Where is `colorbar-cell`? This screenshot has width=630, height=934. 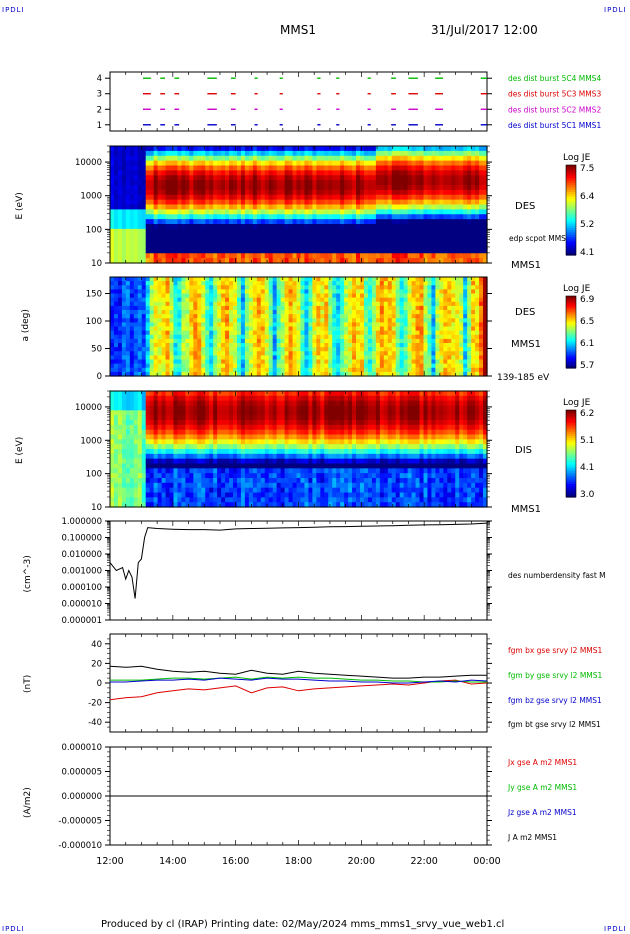
colorbar-cell is located at coordinates (571, 329).